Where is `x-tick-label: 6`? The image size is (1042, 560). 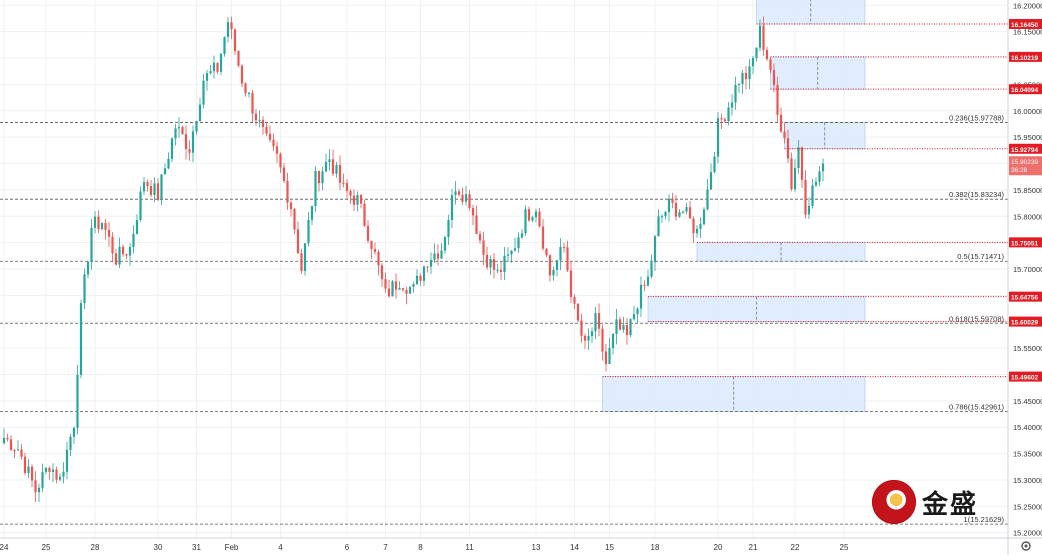 x-tick-label: 6 is located at coordinates (347, 547).